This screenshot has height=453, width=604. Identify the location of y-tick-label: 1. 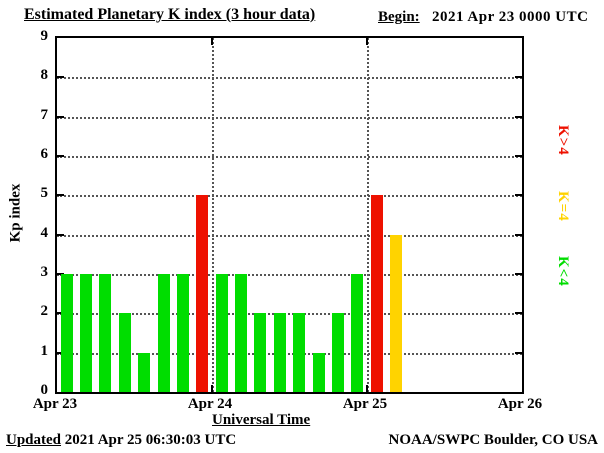
(44, 350).